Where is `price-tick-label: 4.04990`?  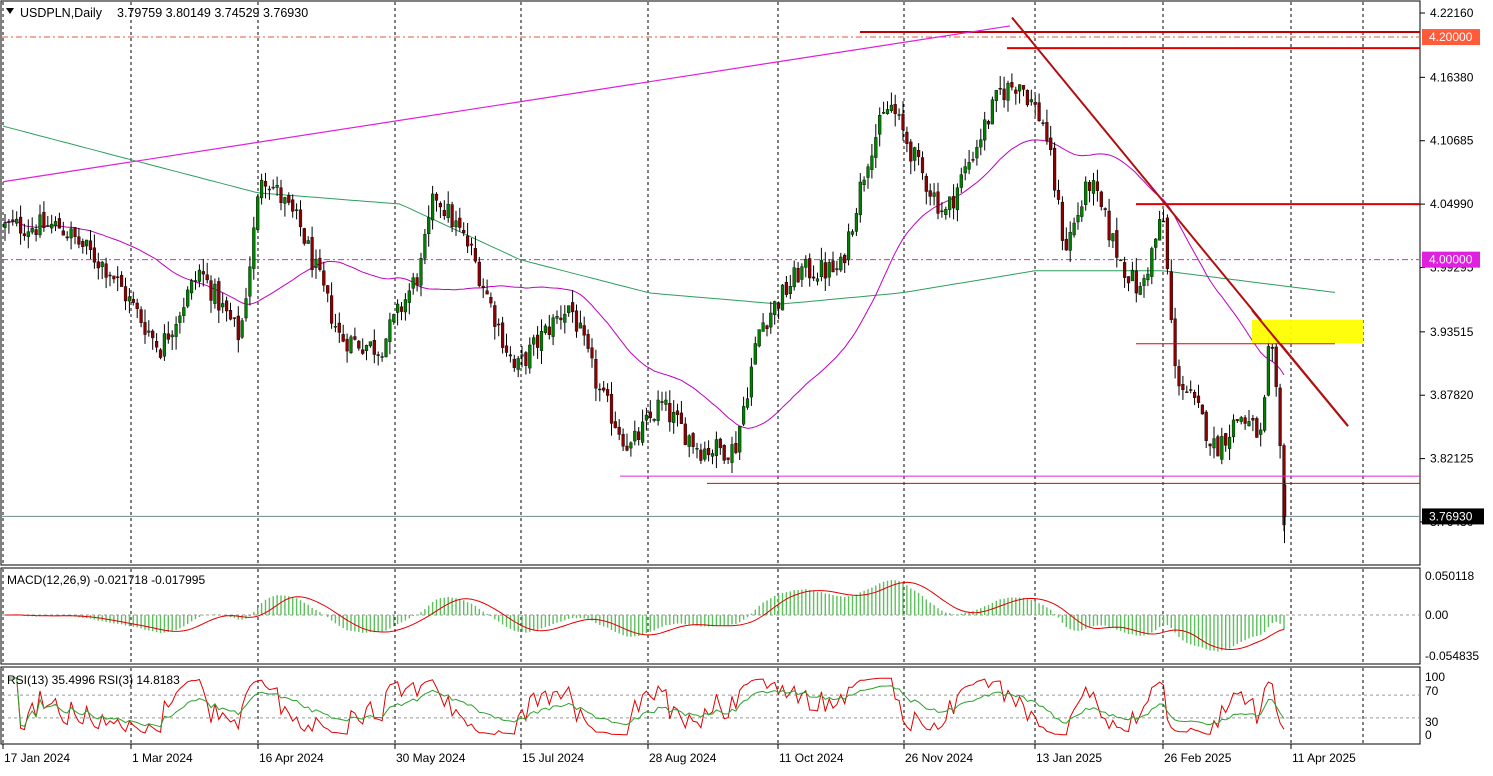
price-tick-label: 4.04990 is located at coordinates (1452, 204).